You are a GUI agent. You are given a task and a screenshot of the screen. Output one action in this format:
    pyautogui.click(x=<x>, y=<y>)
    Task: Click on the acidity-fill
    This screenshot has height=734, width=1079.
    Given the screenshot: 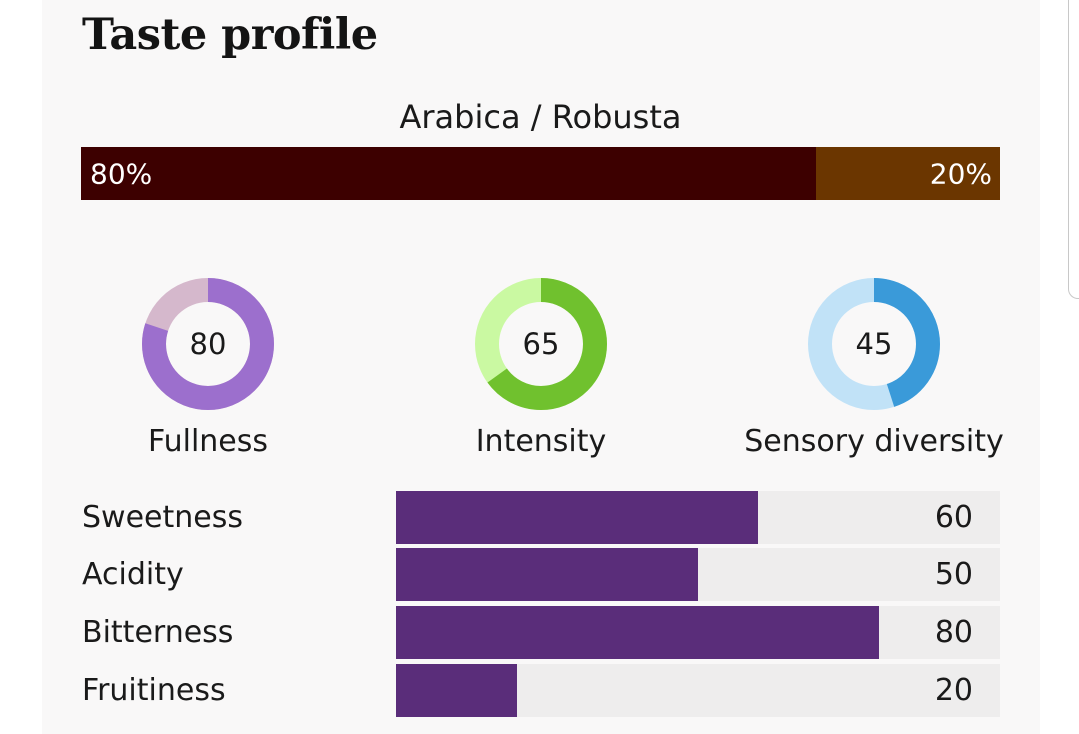 What is the action you would take?
    pyautogui.click(x=547, y=574)
    